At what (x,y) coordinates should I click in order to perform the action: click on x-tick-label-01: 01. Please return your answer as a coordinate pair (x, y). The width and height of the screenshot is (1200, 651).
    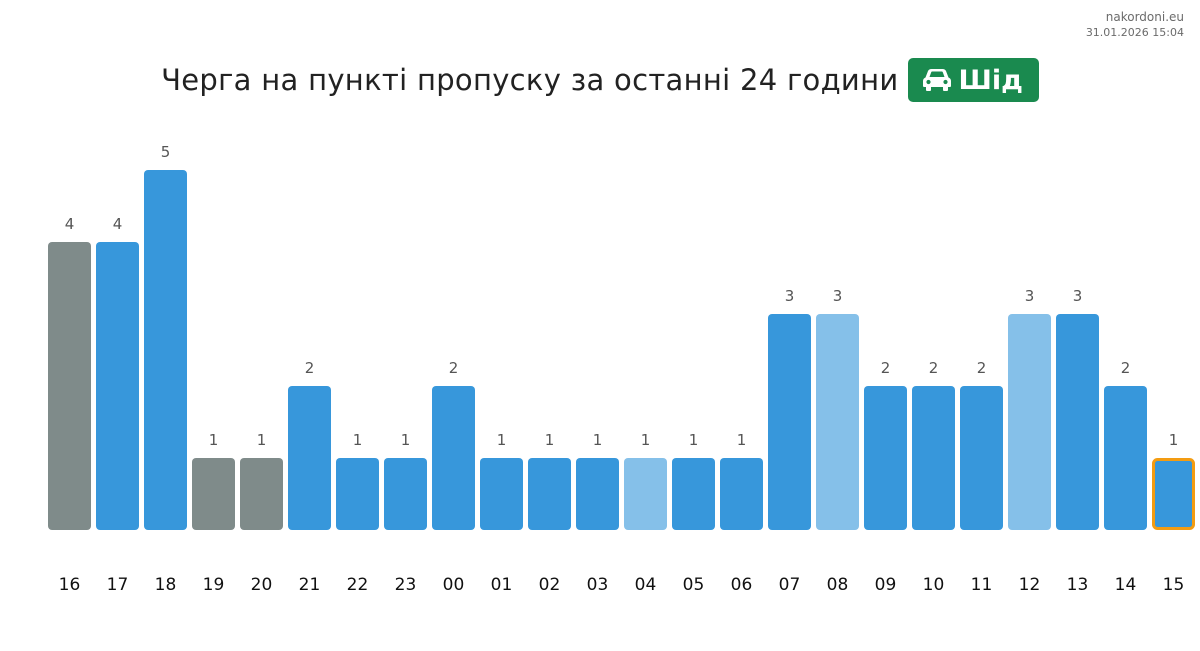
    Looking at the image, I should click on (502, 585).